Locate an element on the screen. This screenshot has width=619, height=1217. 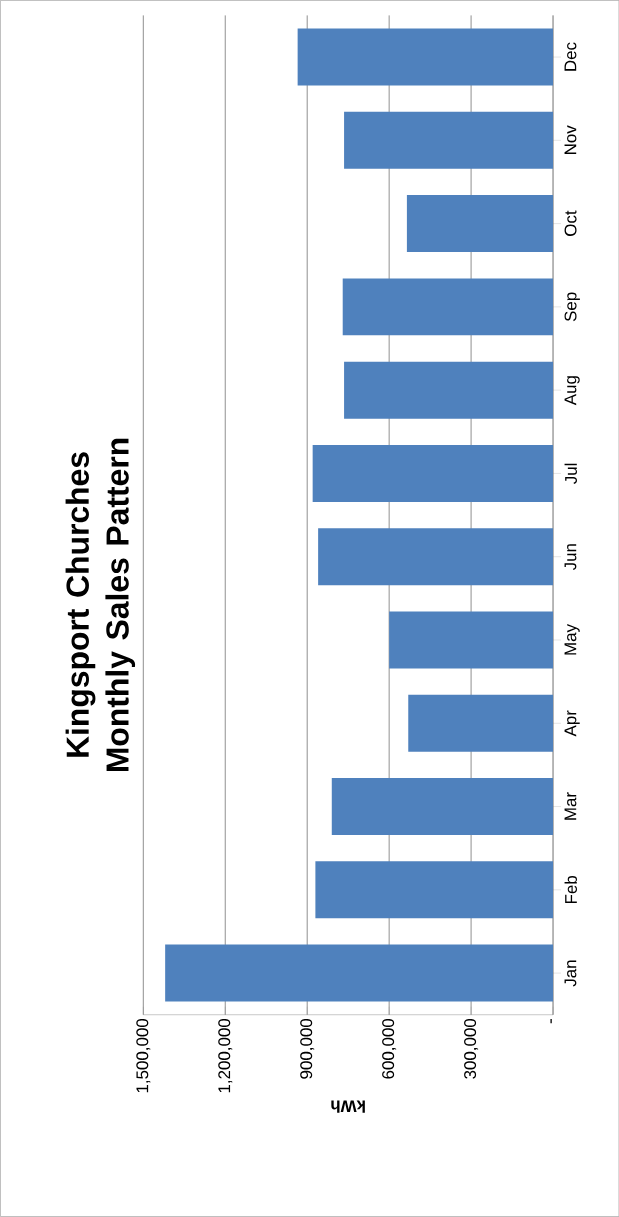
y-tick-label: Feb is located at coordinates (570, 889).